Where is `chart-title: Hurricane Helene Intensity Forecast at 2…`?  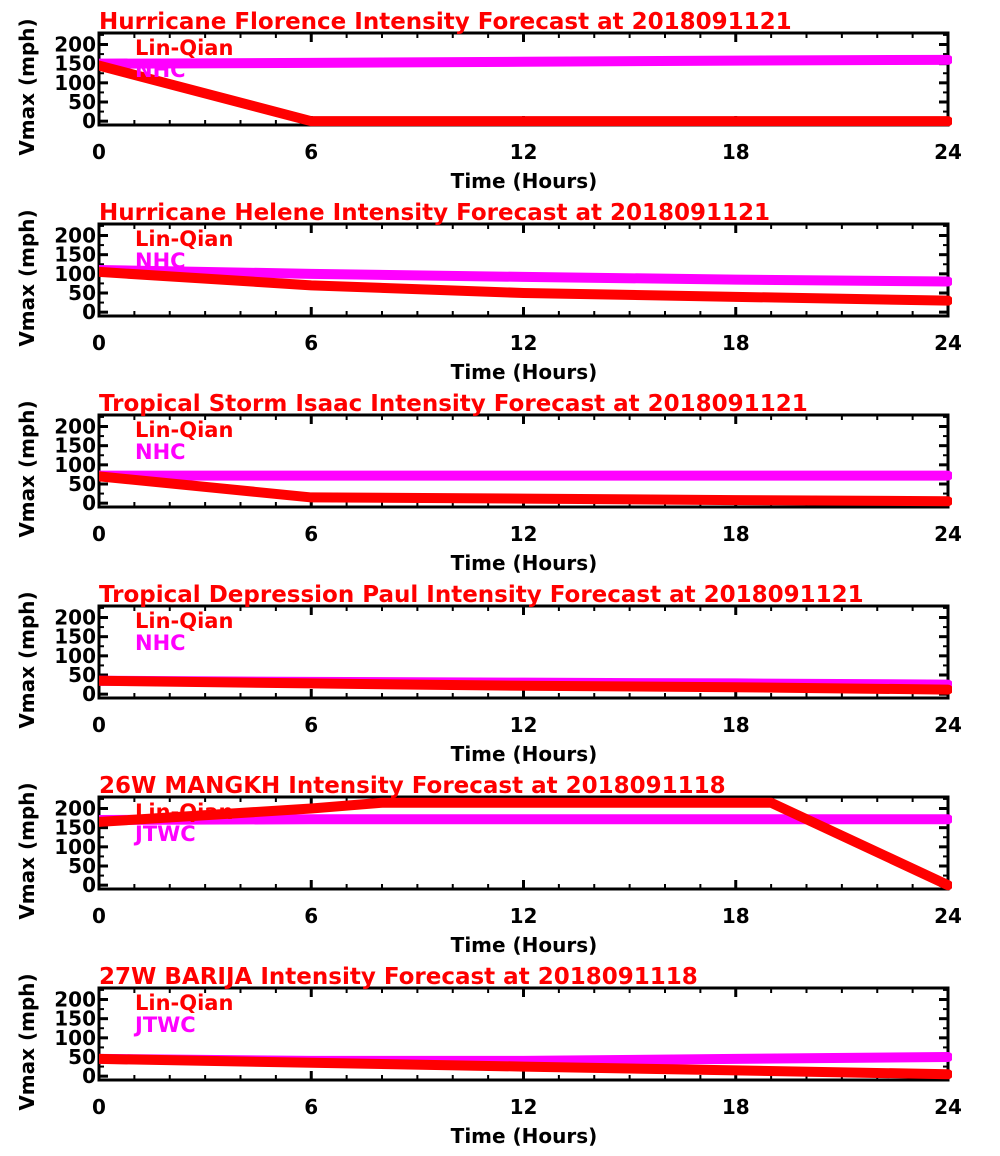
chart-title: Hurricane Helene Intensity Forecast at 2… is located at coordinates (434, 213).